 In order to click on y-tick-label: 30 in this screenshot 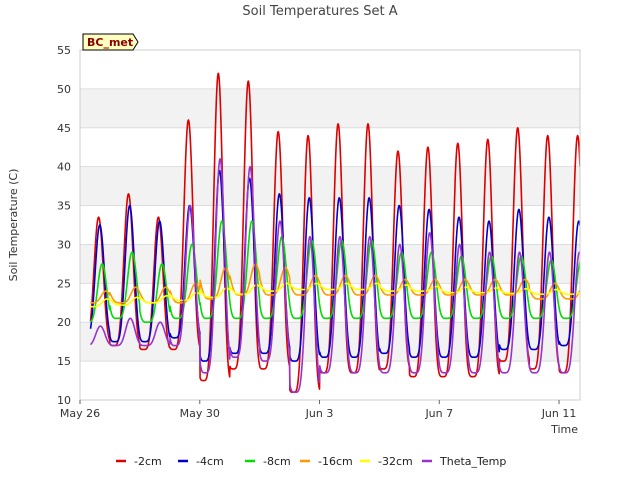, I will do `click(64, 244)`.